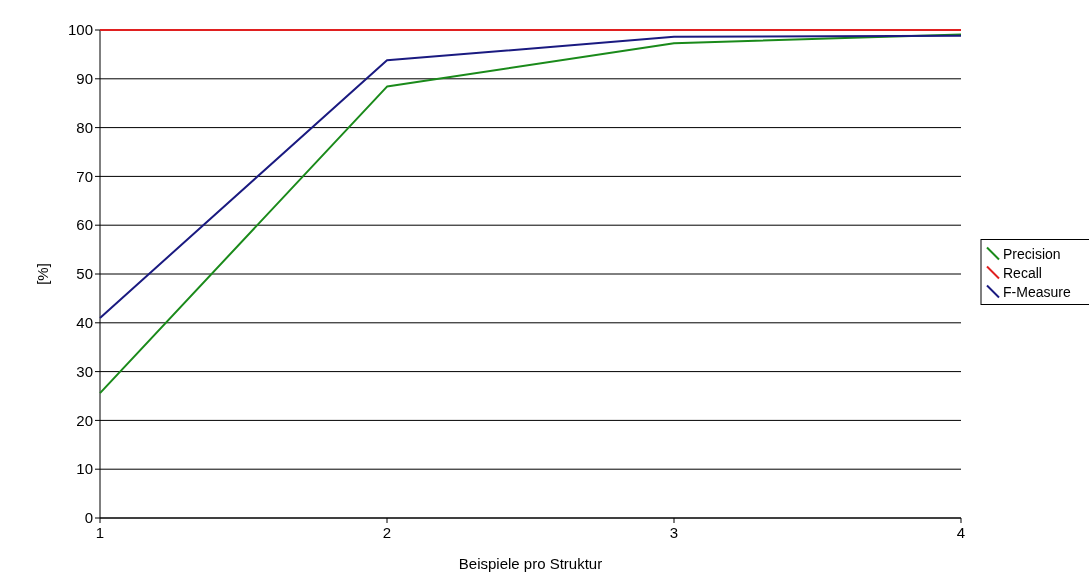 This screenshot has height=581, width=1089. What do you see at coordinates (84, 420) in the screenshot?
I see `y-tick-label: 20` at bounding box center [84, 420].